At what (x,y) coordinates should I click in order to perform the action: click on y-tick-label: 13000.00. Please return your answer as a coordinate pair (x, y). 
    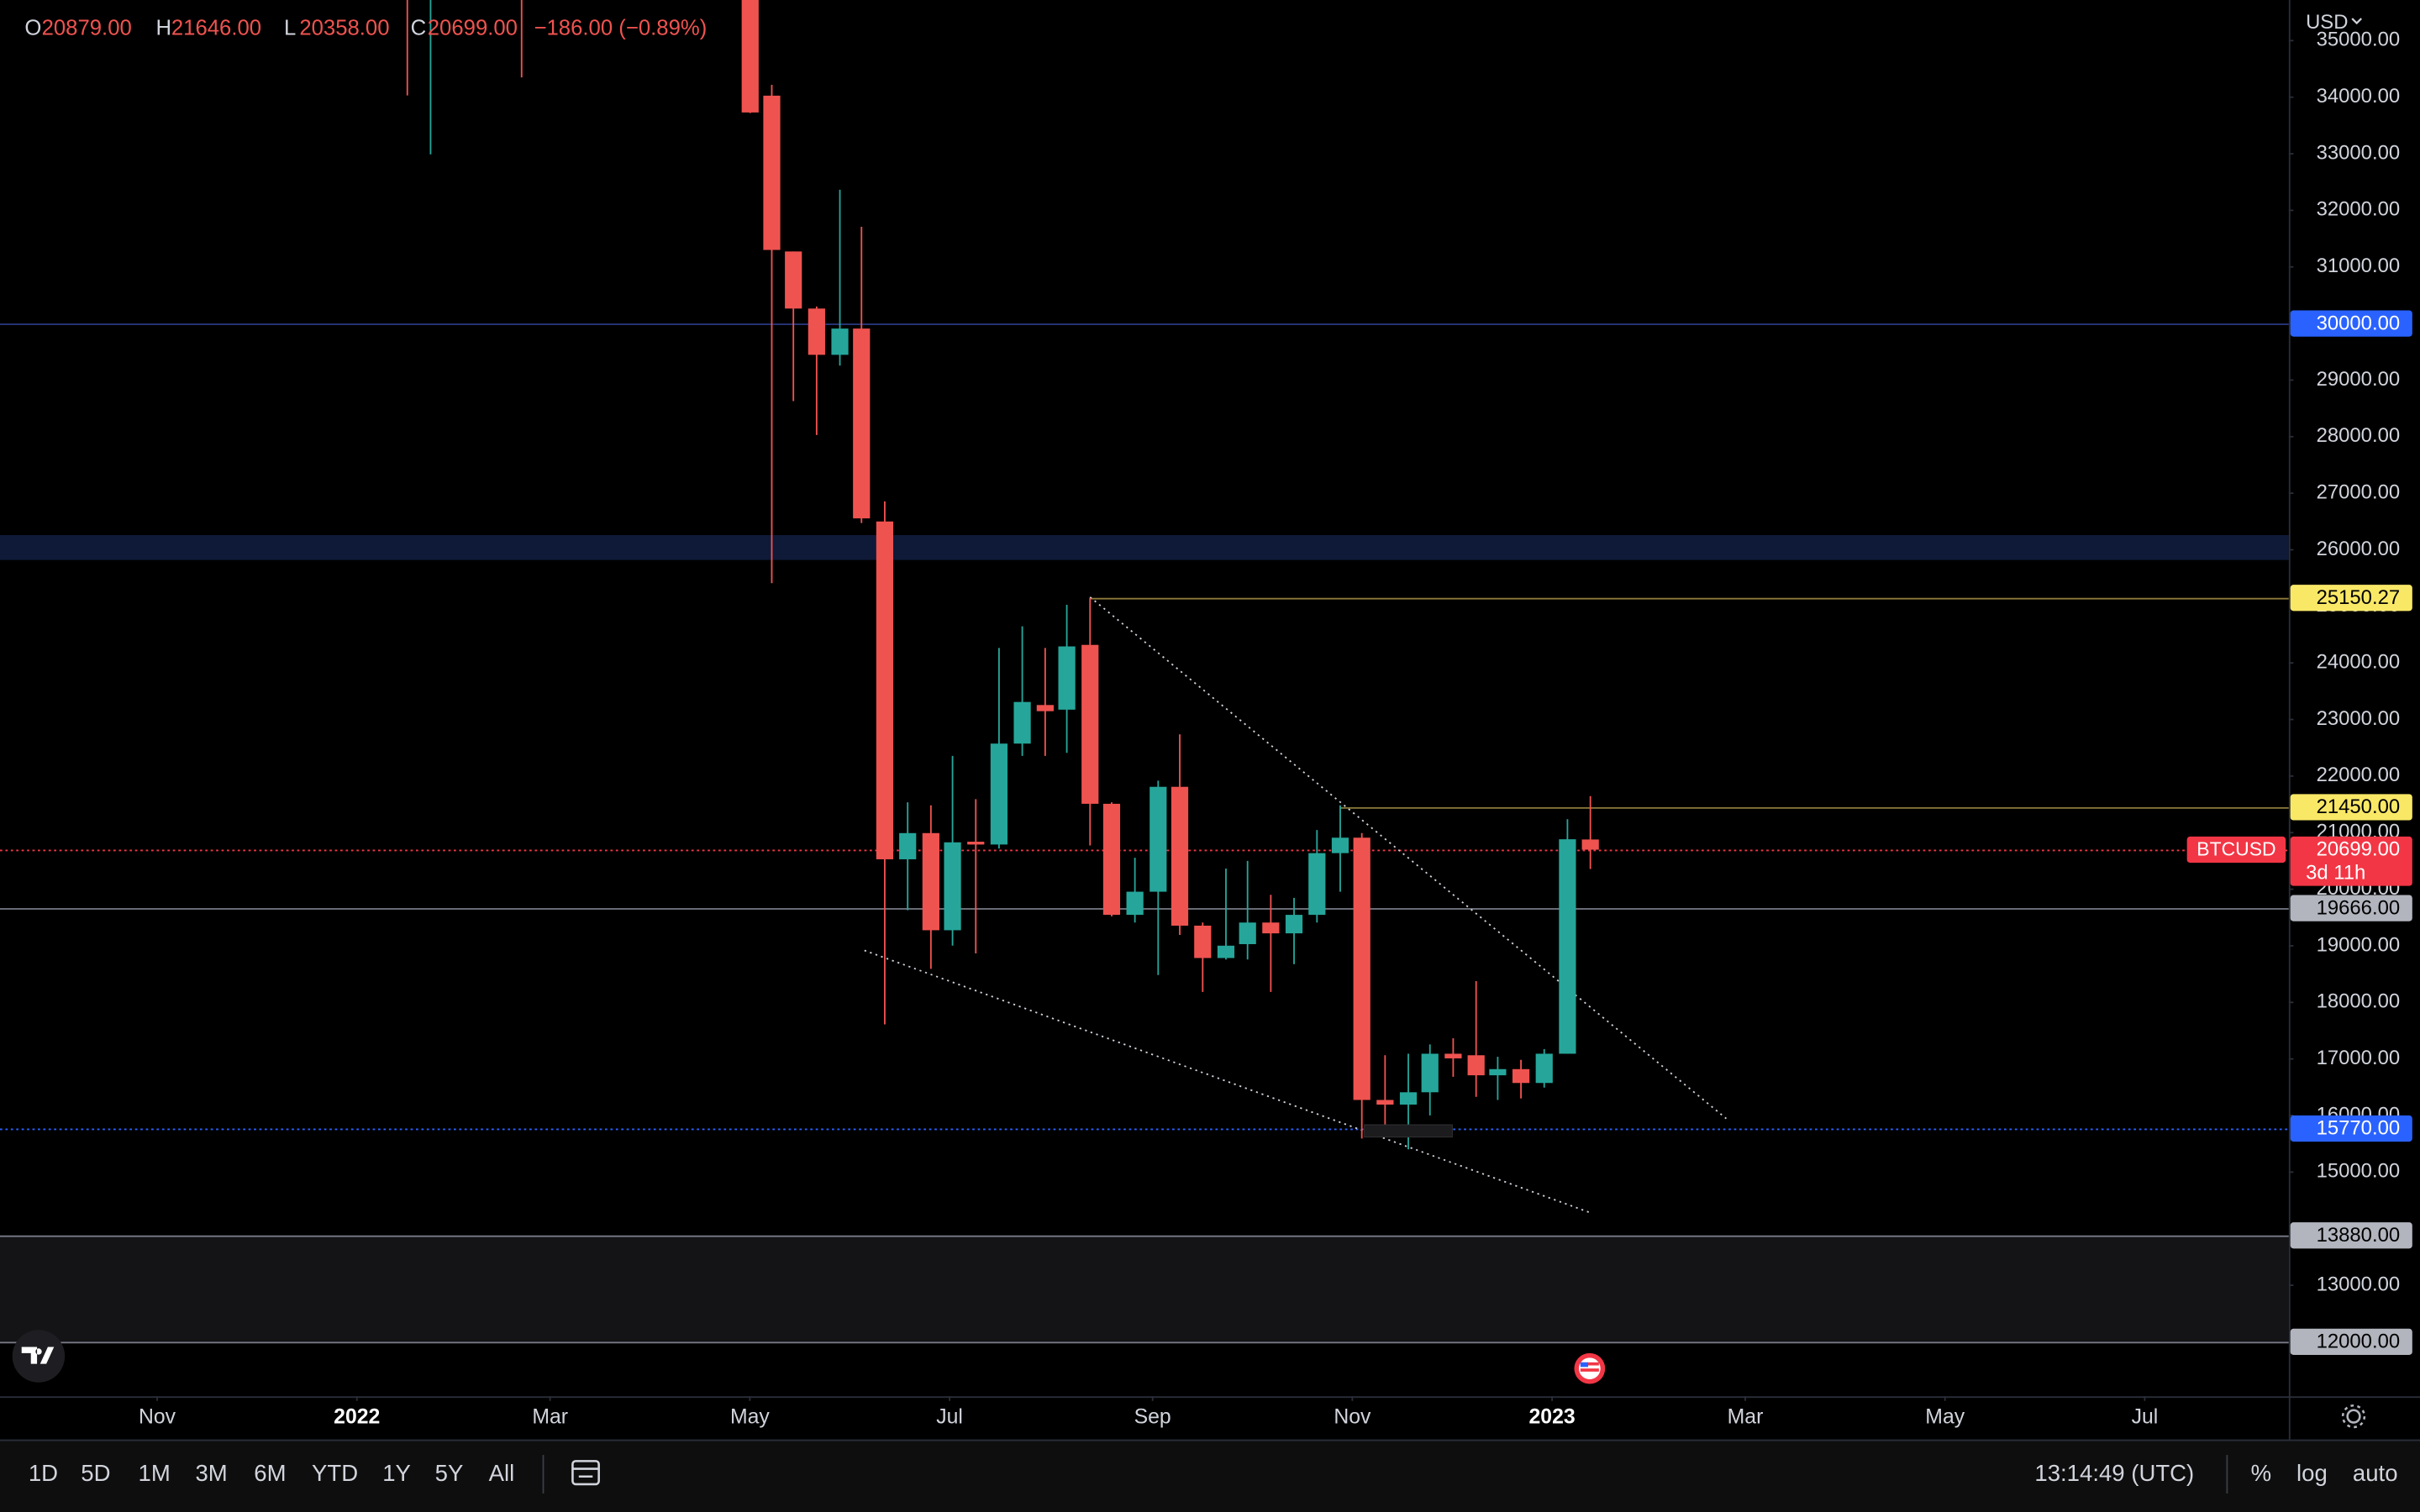
    Looking at the image, I should click on (2359, 1284).